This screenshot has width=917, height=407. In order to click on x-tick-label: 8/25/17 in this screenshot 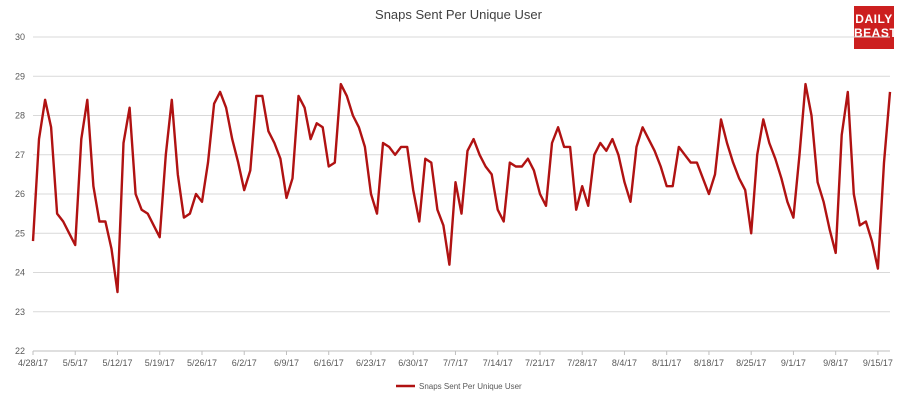, I will do `click(751, 363)`.